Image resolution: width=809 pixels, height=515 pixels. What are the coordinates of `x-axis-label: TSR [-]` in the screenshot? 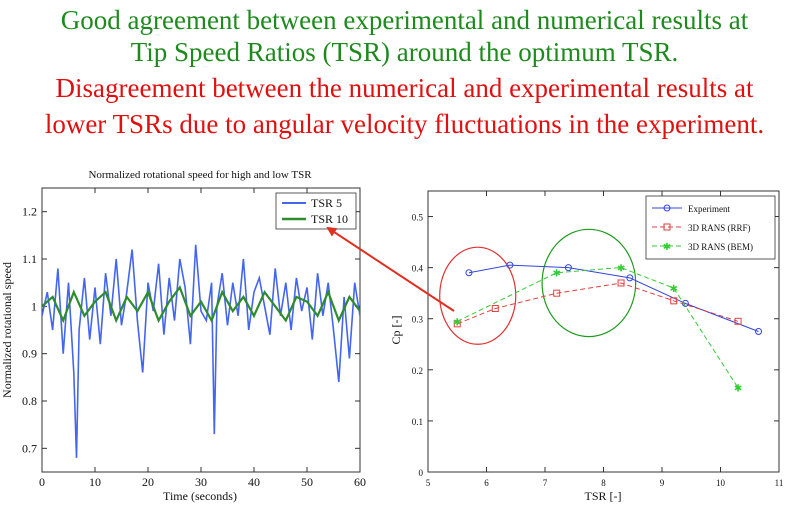 It's located at (603, 496).